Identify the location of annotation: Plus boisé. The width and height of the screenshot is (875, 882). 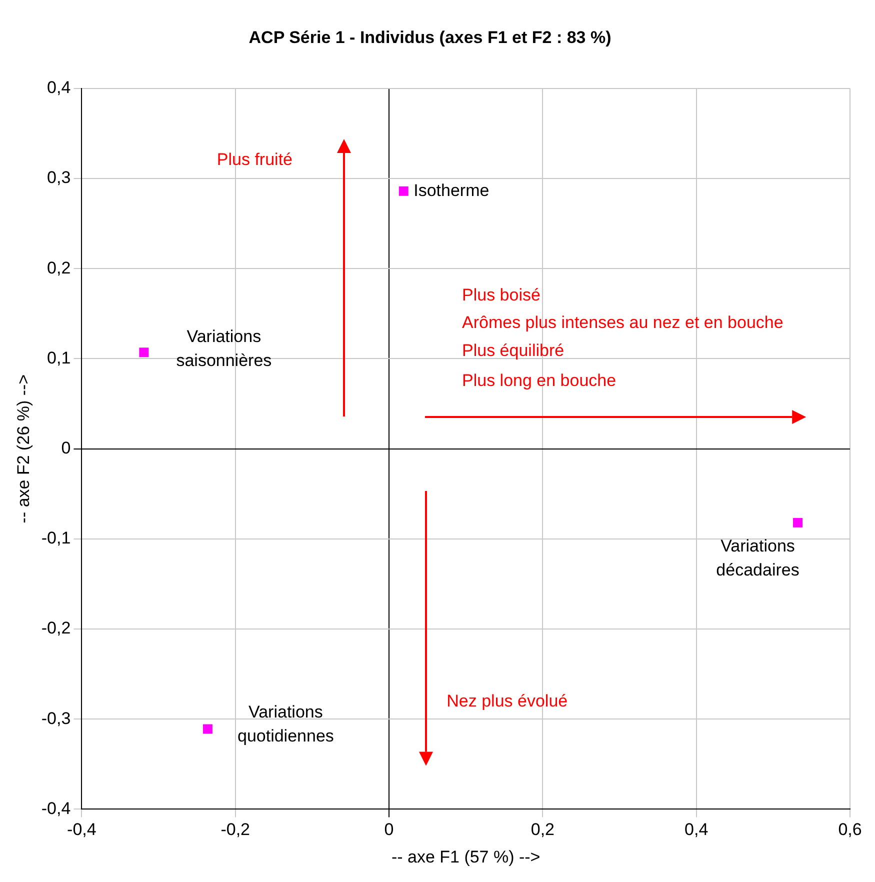
(501, 294).